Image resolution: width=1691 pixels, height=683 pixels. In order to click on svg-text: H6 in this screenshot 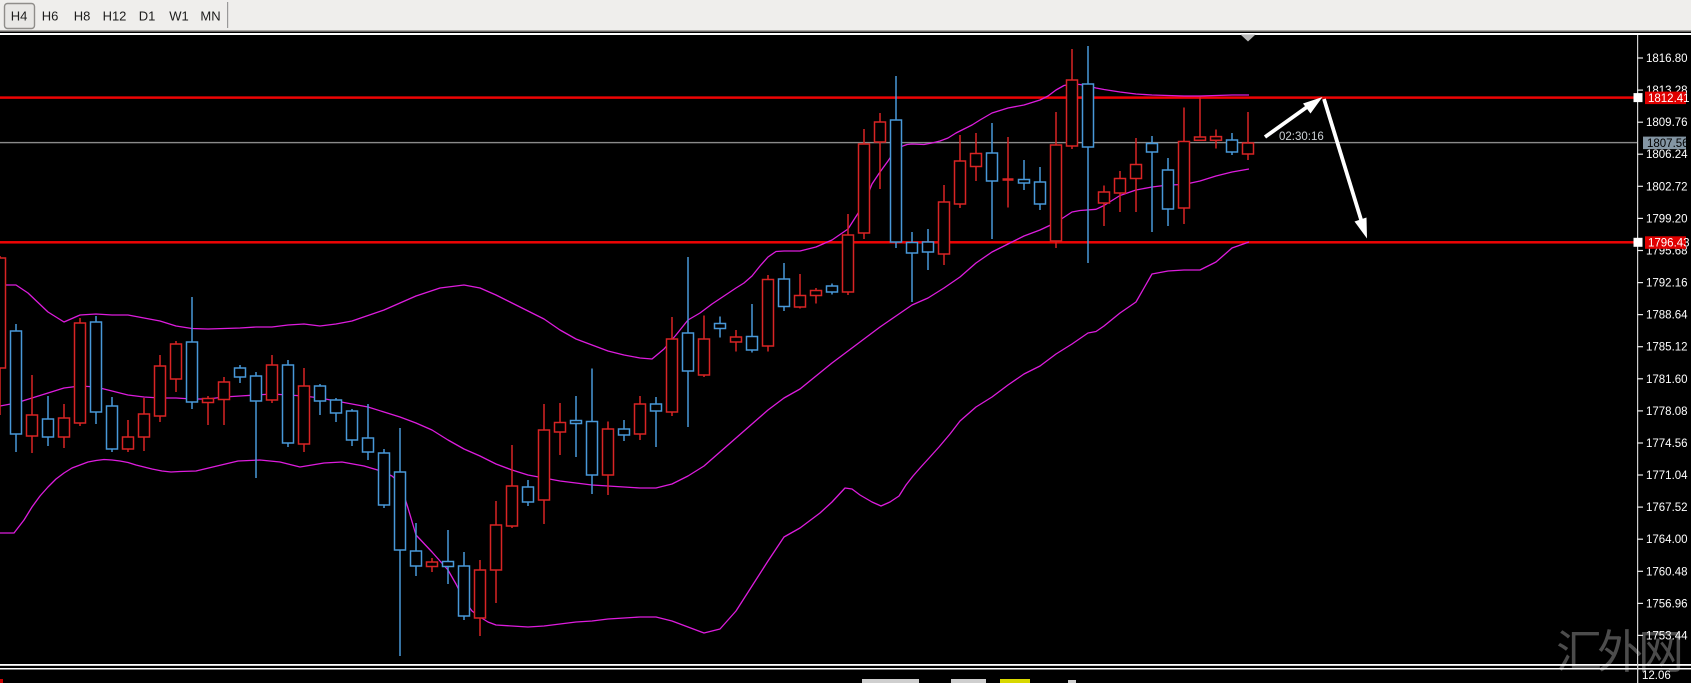, I will do `click(50, 16)`.